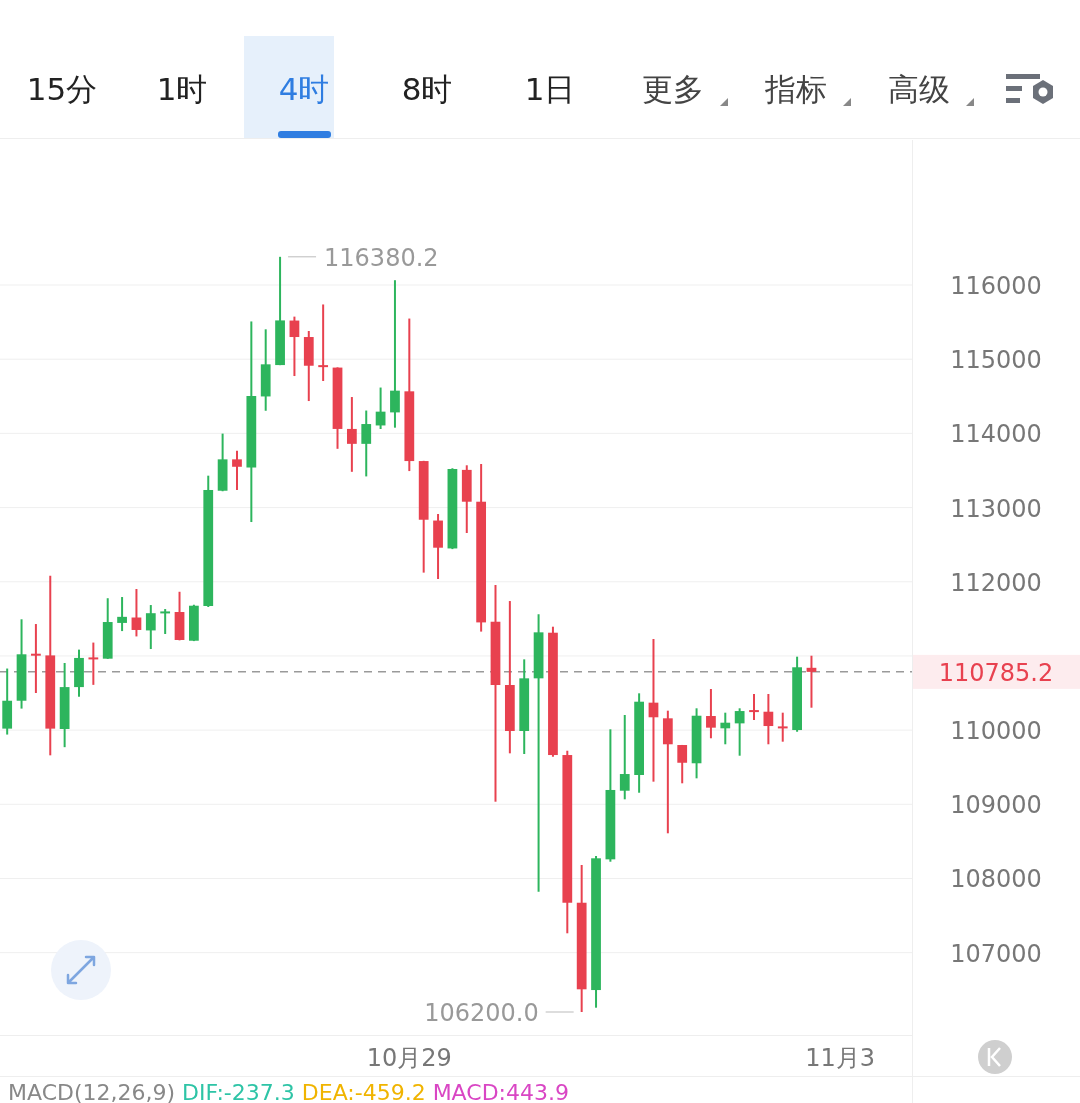 The height and width of the screenshot is (1103, 1080). Describe the element at coordinates (919, 89) in the screenshot. I see `text: 高级` at that location.